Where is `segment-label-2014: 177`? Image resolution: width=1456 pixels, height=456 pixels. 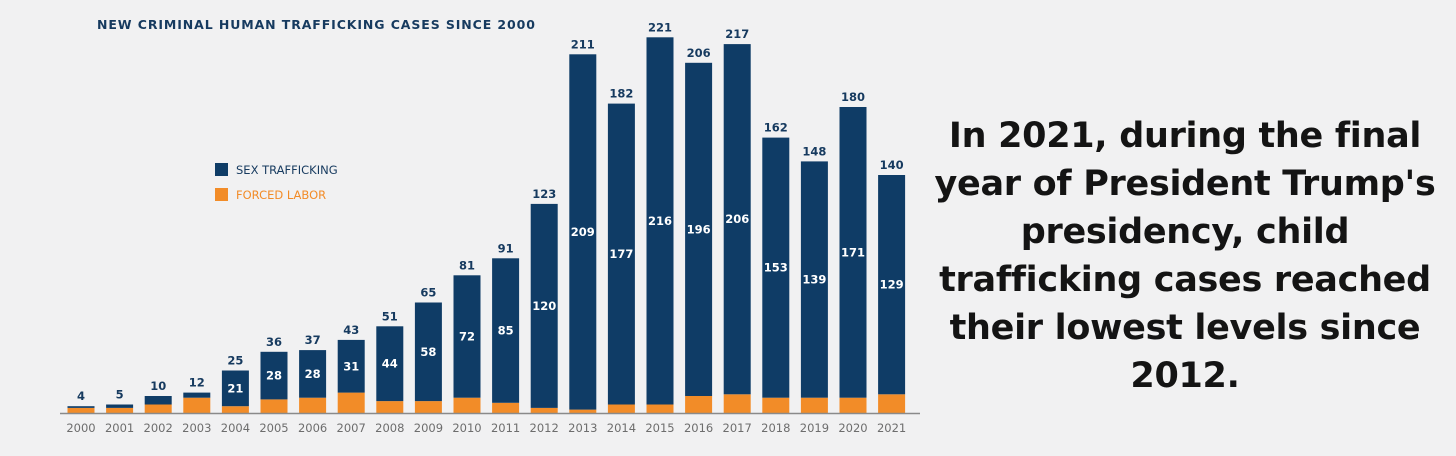 segment-label-2014: 177 is located at coordinates (621, 254).